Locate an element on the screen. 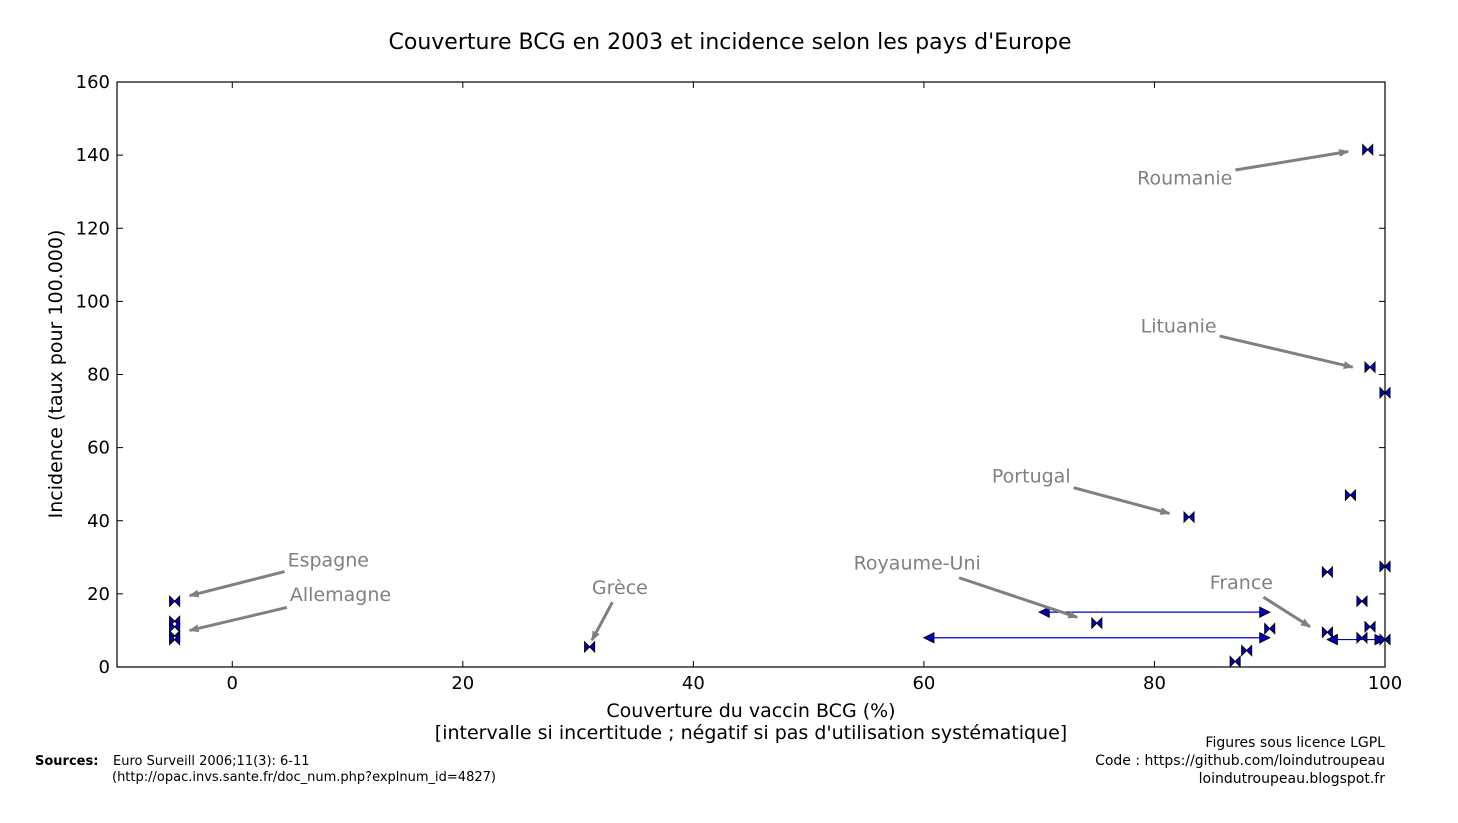 The image size is (1458, 823). sources-label: Sources: is located at coordinates (67, 761).